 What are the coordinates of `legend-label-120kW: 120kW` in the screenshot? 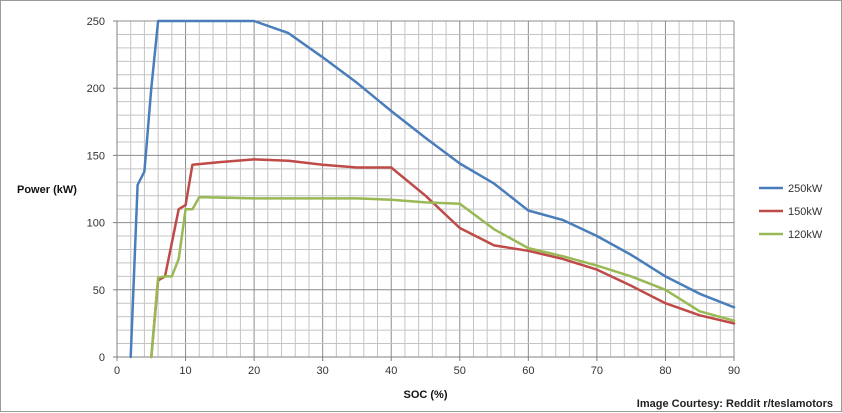 It's located at (805, 235).